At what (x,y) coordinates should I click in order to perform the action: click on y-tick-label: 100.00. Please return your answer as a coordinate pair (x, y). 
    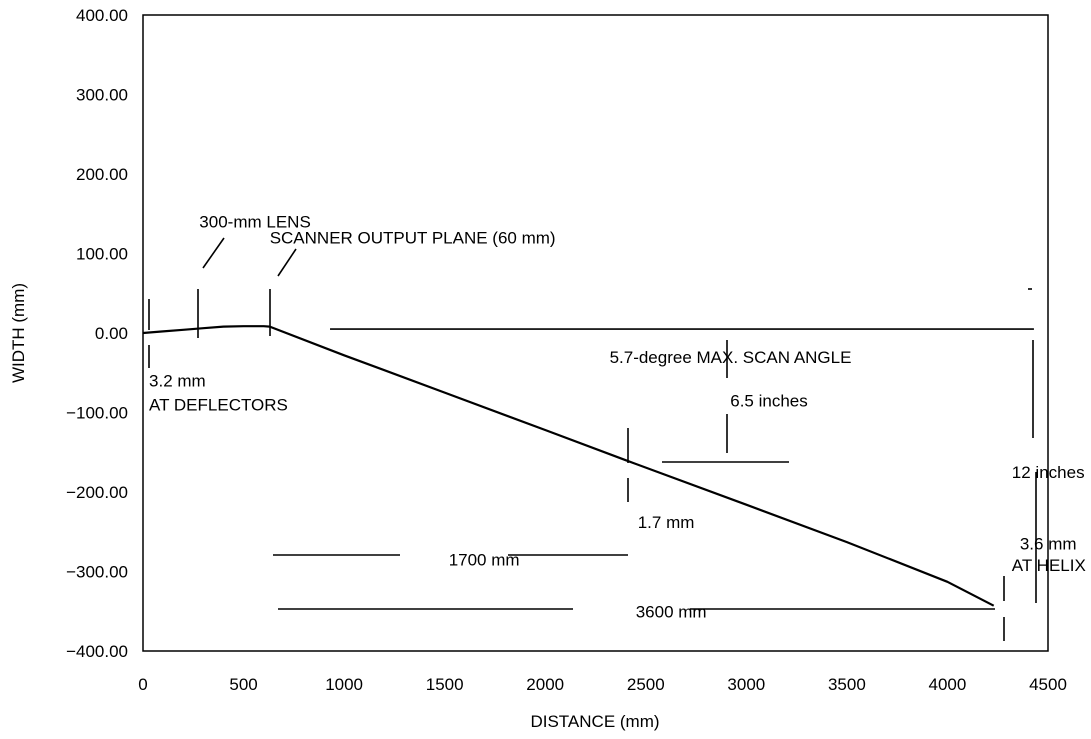
    Looking at the image, I should click on (102, 254).